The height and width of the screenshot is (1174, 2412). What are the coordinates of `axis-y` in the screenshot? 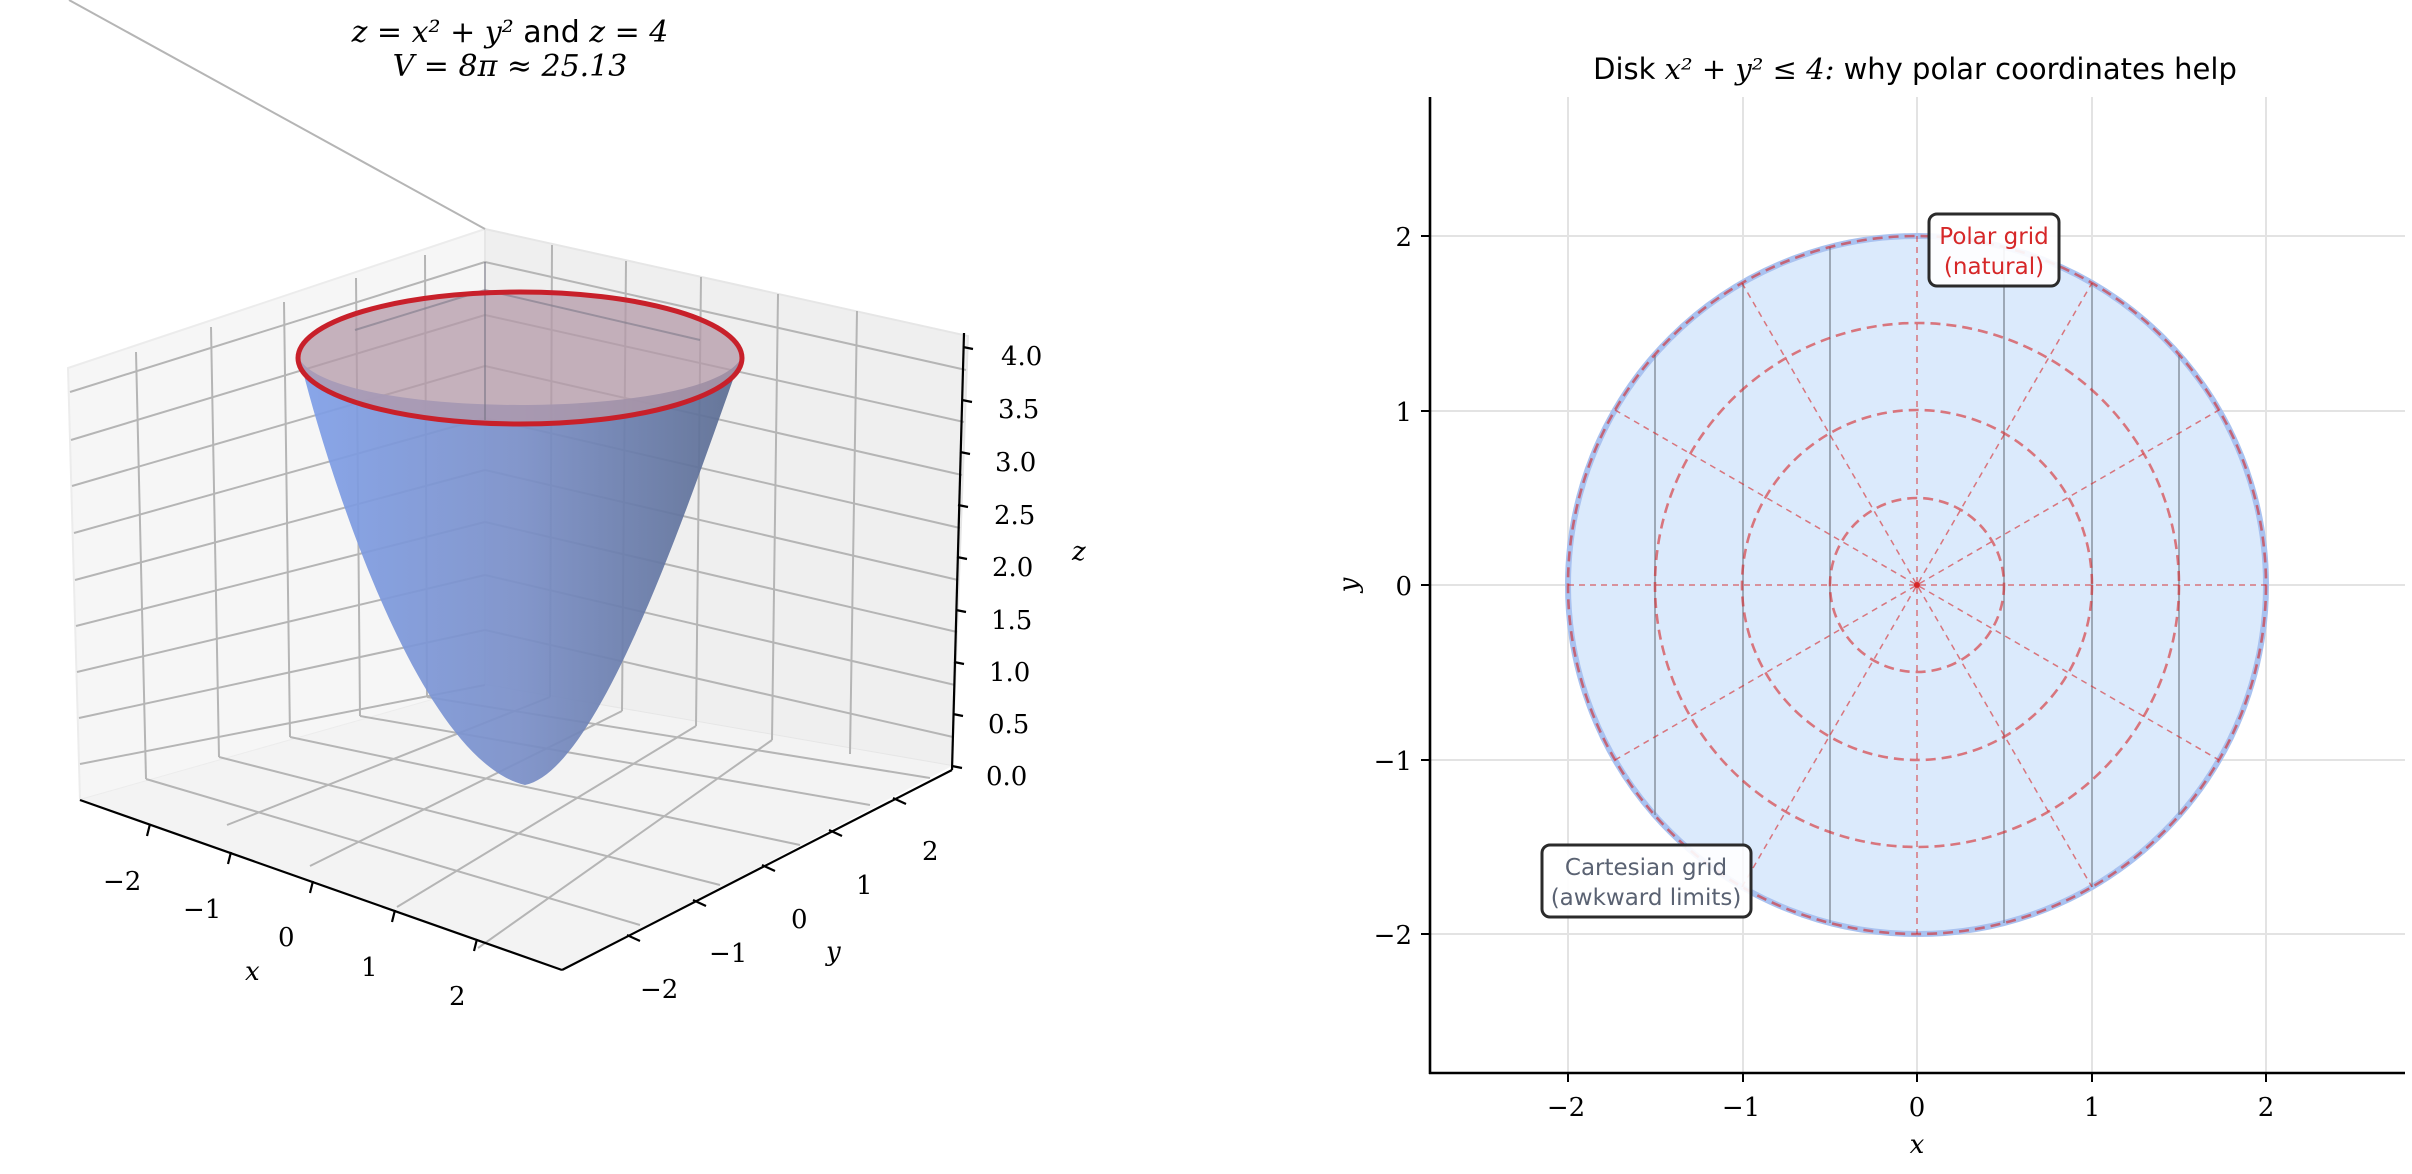 It's located at (757, 870).